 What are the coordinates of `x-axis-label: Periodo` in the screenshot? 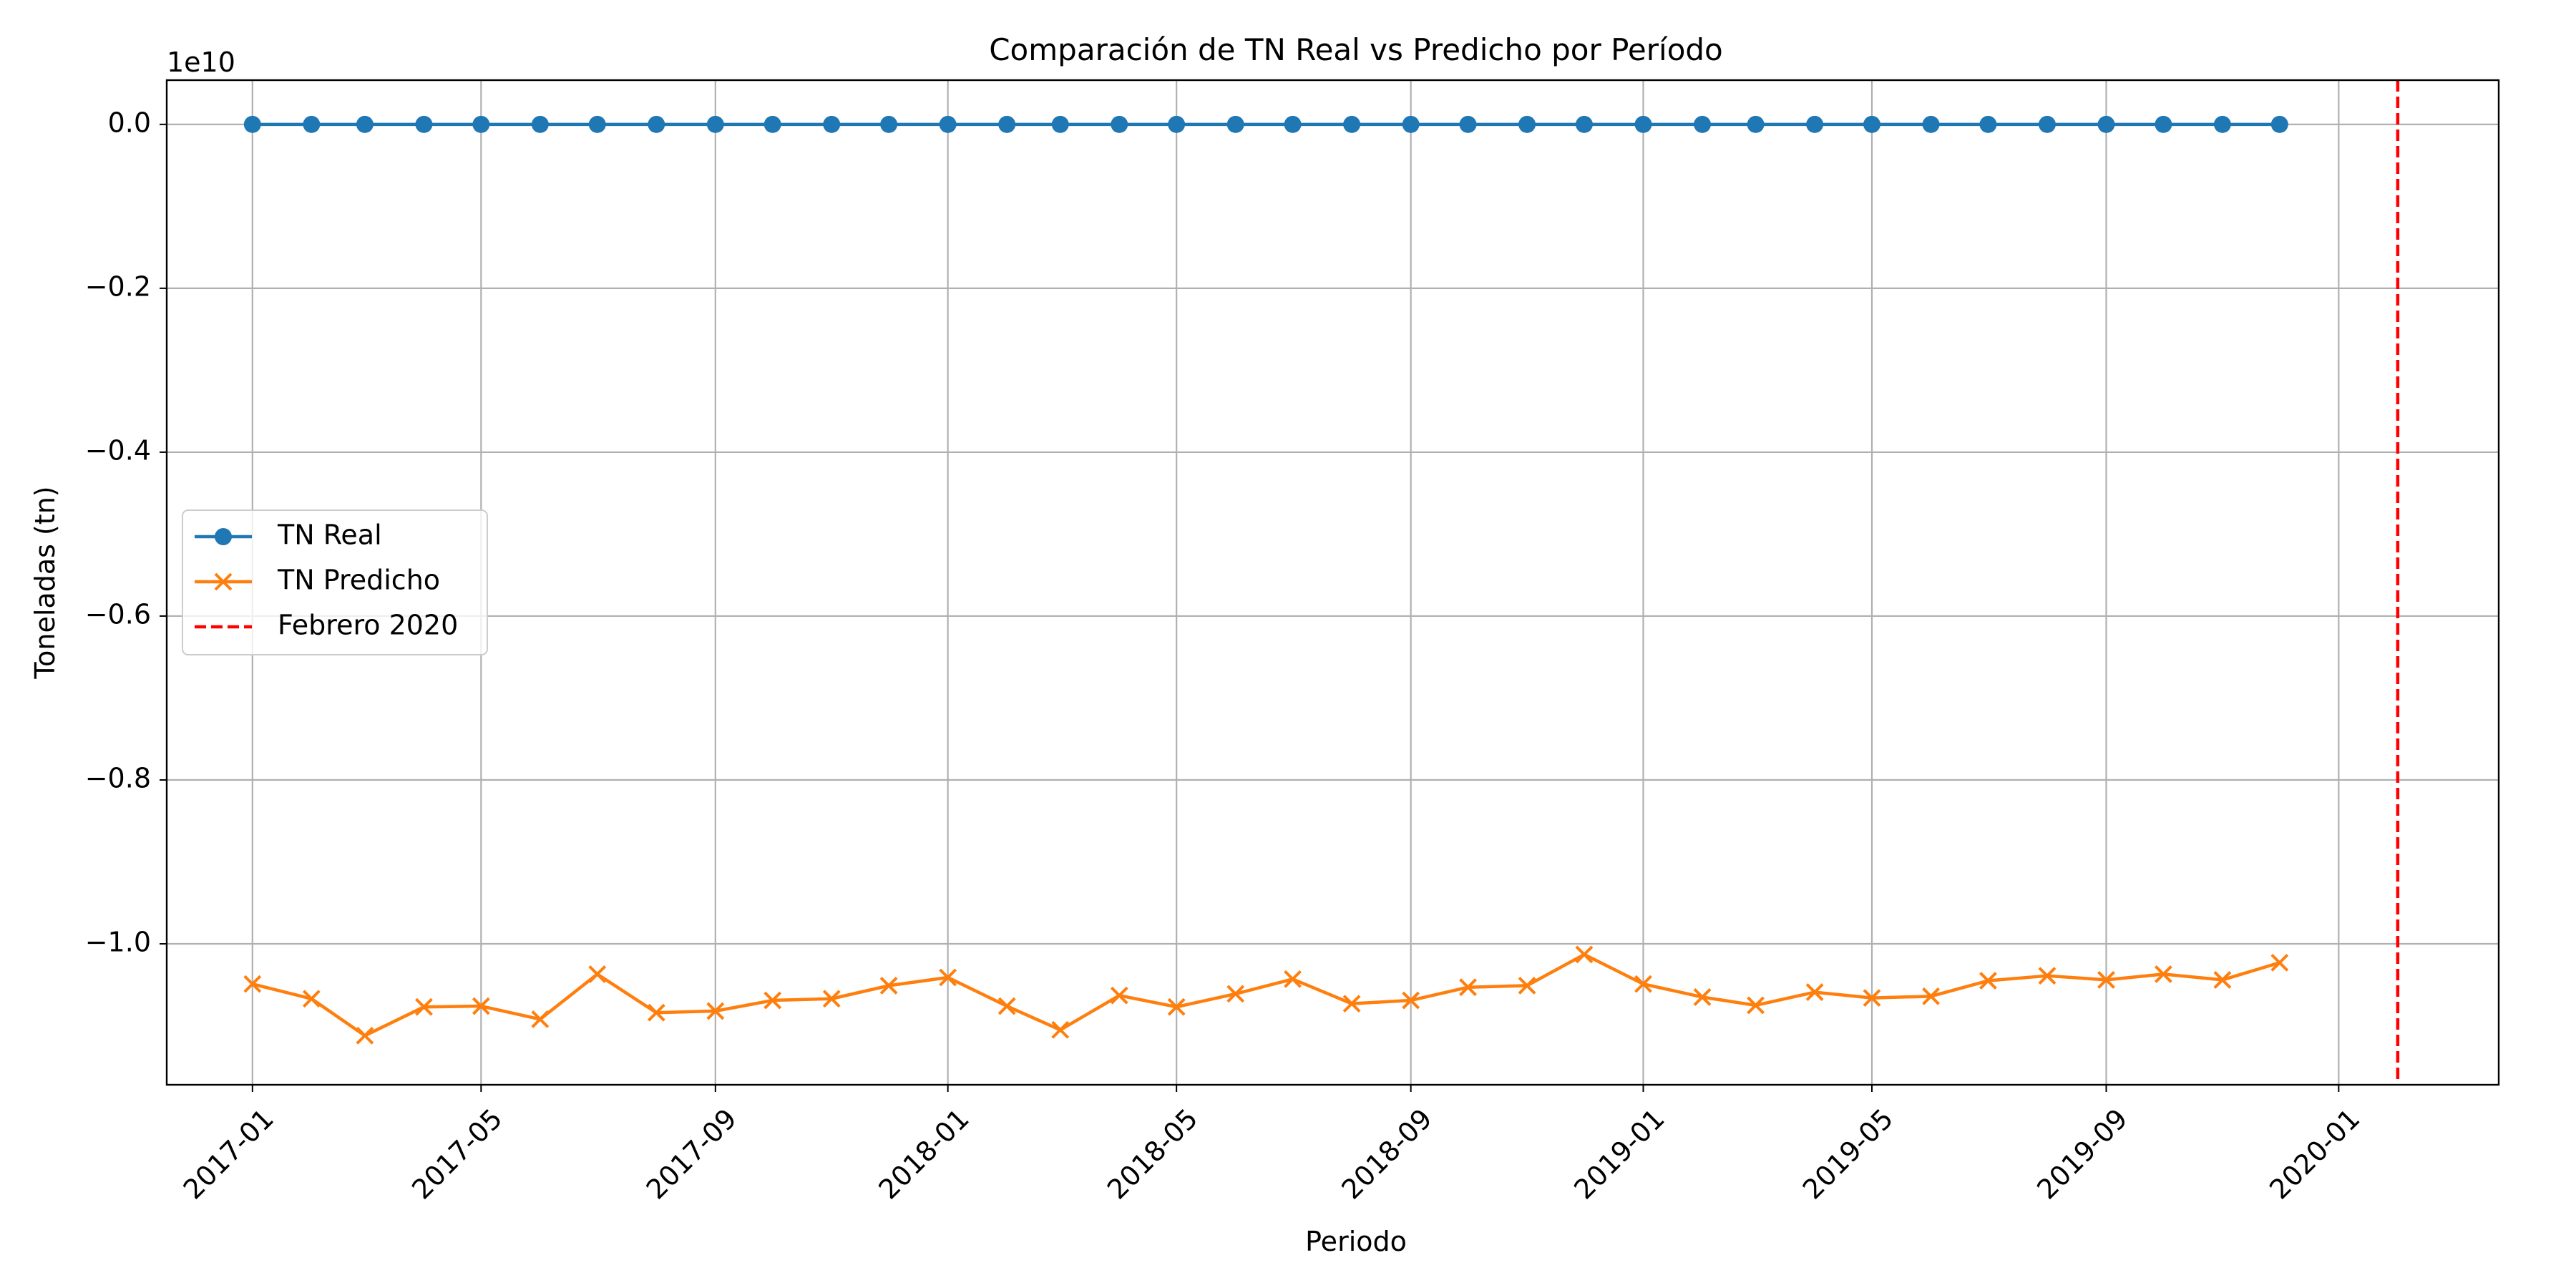 It's located at (1356, 1241).